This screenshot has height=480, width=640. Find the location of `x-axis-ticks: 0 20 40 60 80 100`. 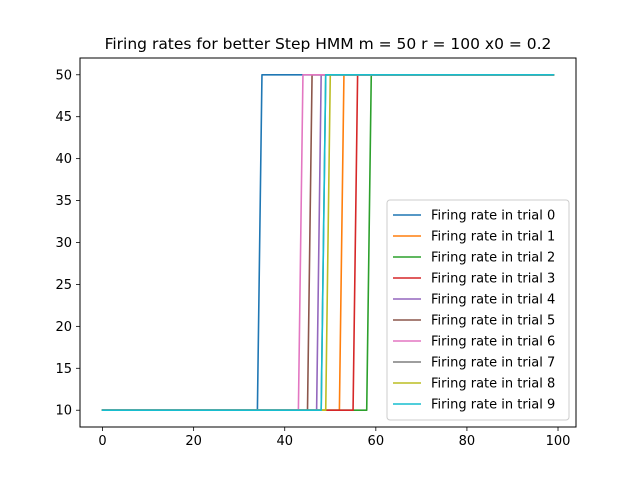

x-axis-ticks: 0 20 40 60 80 100 is located at coordinates (334, 438).